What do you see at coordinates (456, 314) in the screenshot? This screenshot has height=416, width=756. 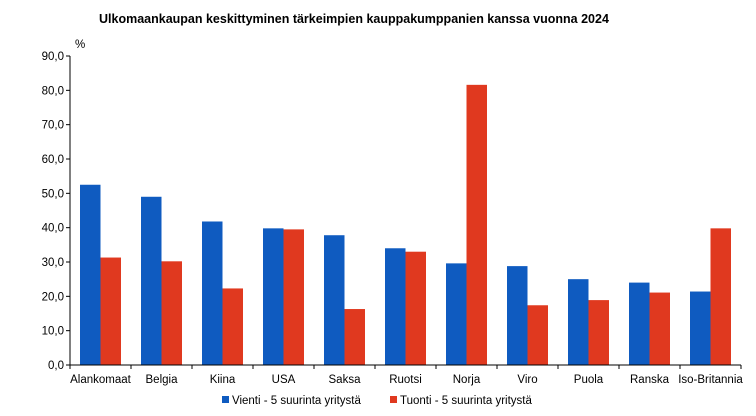 I see `bar-vienti-norja` at bounding box center [456, 314].